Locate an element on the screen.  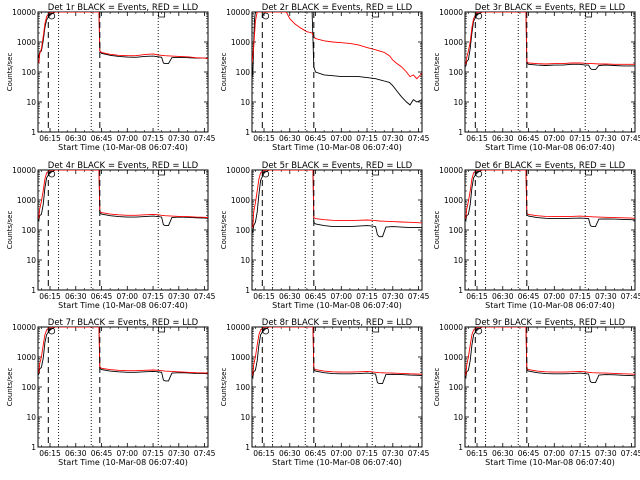
panel-title: Det 8r BLACK = Events, RED = LLD is located at coordinates (337, 323).